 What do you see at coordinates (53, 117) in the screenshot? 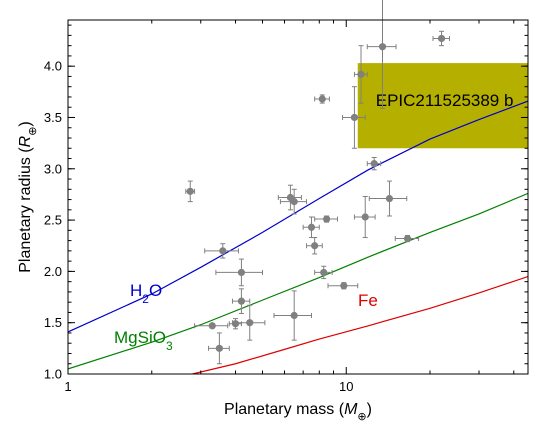
I see `y-tick-label: 3.5` at bounding box center [53, 117].